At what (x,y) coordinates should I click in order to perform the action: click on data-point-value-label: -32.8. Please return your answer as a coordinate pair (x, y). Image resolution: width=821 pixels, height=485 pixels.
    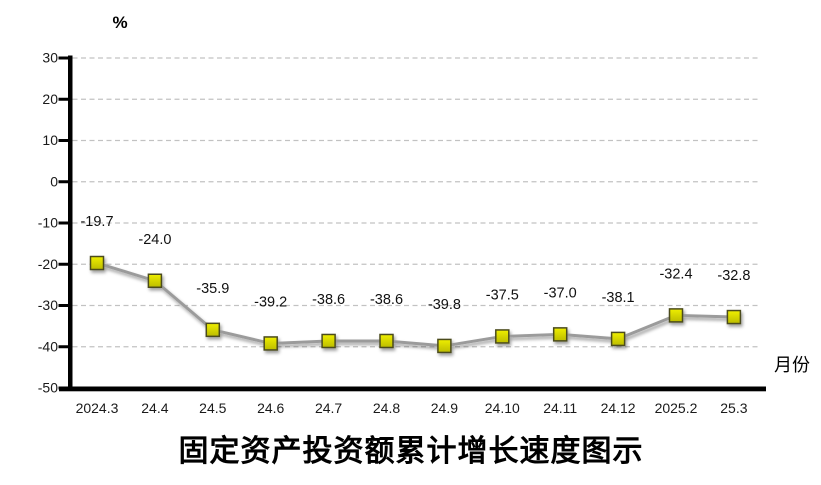
    Looking at the image, I should click on (733, 276).